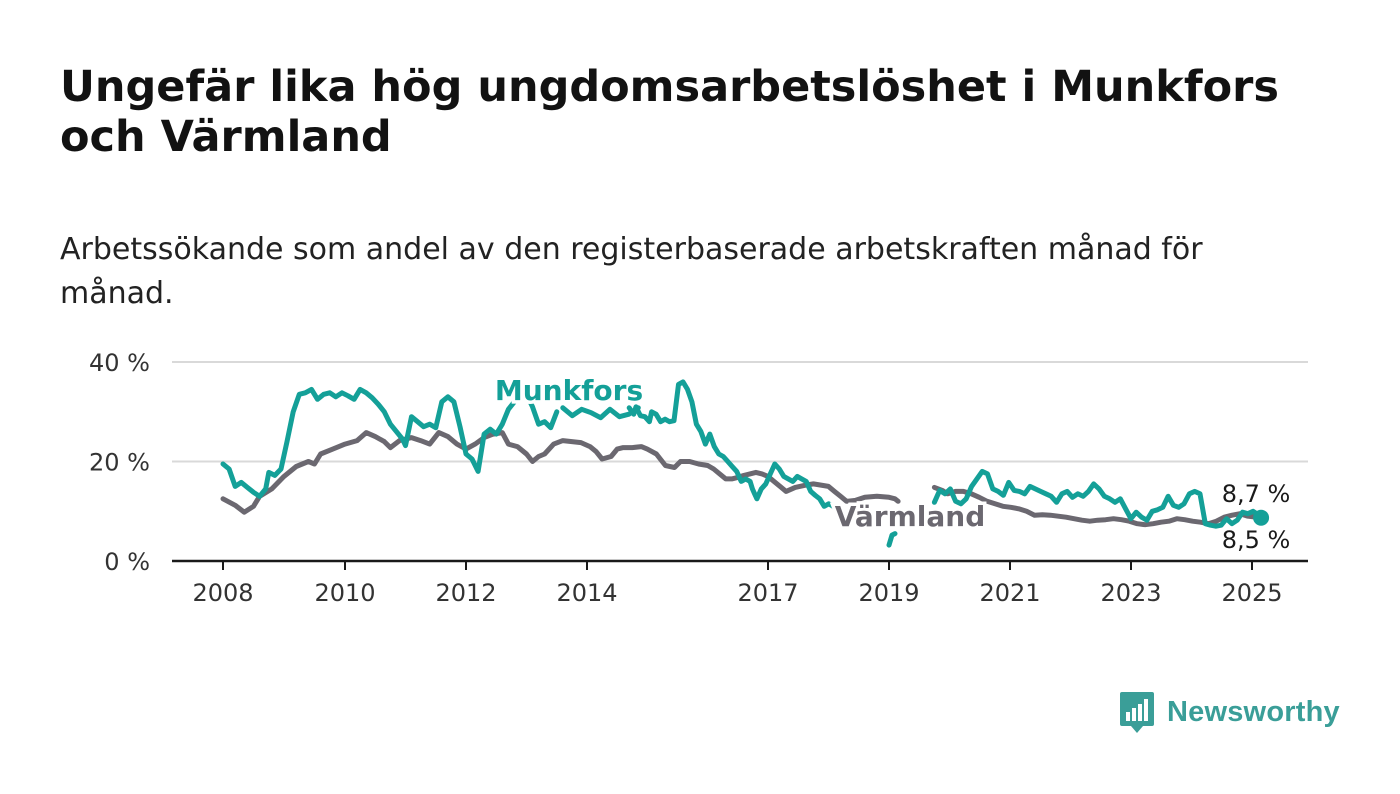 The width and height of the screenshot is (1400, 794). I want to click on y-tick-label: 40 %, so click(119, 363).